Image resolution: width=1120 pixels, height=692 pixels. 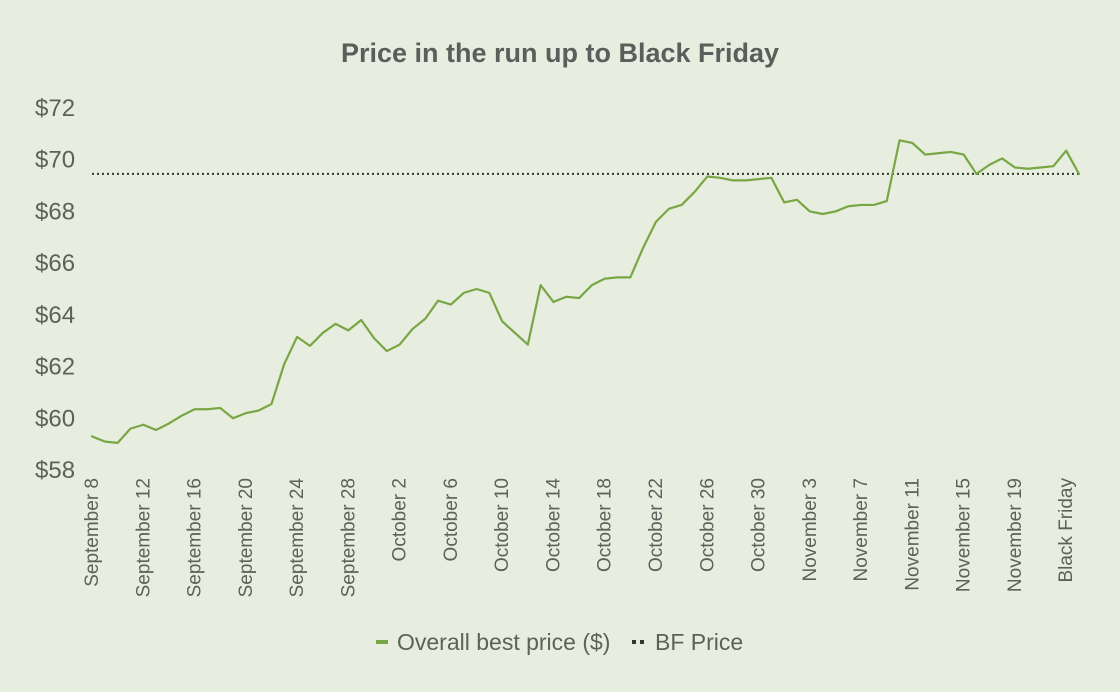 What do you see at coordinates (1015, 535) in the screenshot?
I see `x-tick-label: November 19` at bounding box center [1015, 535].